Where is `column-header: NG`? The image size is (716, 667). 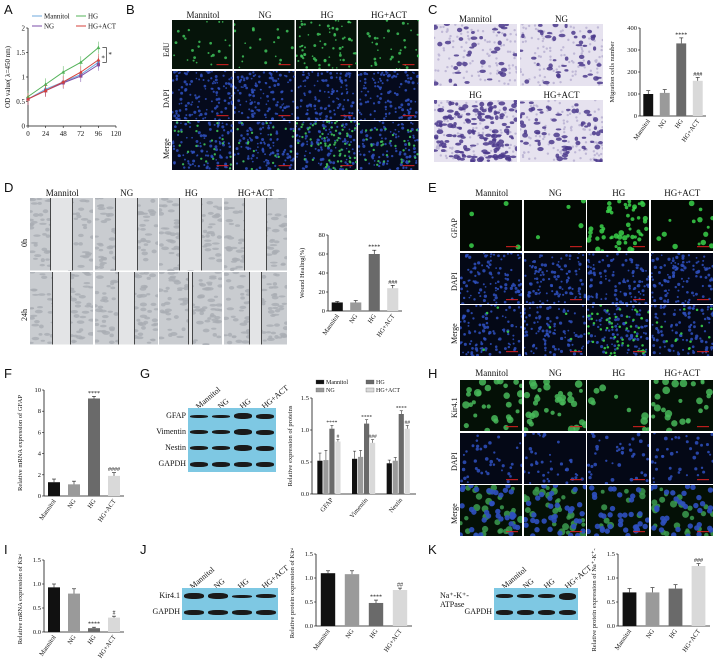 column-header: NG is located at coordinates (265, 15).